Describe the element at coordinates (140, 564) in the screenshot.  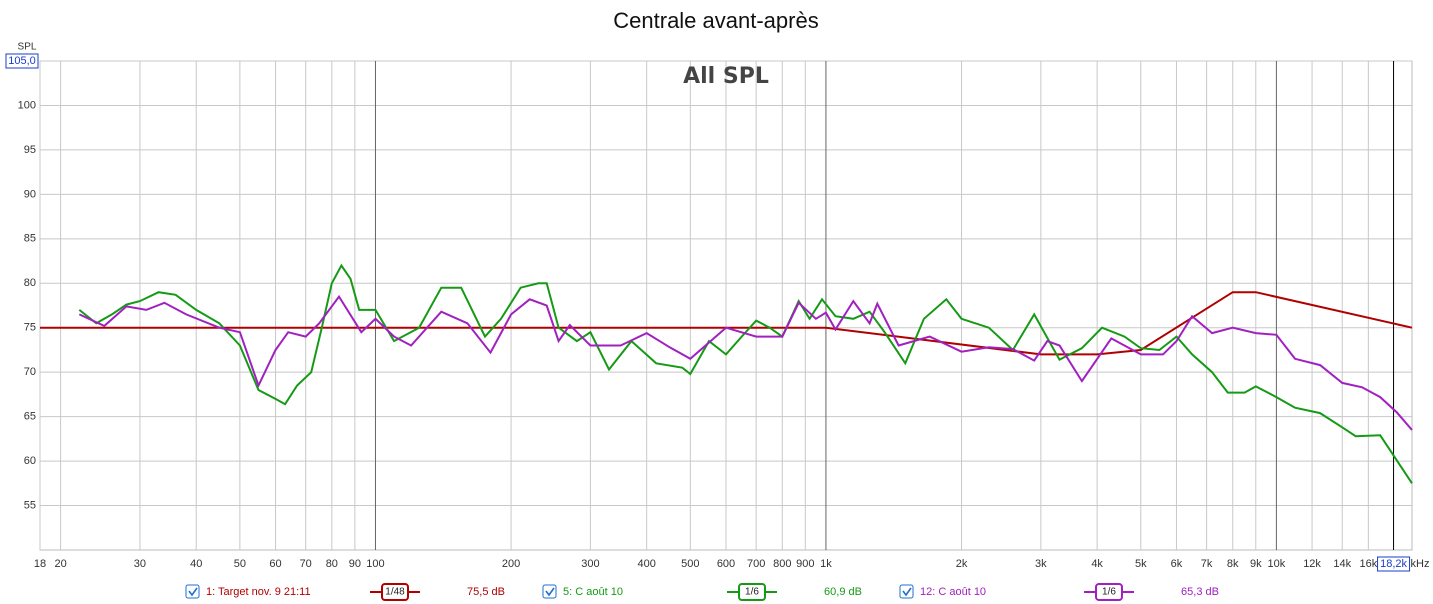
I see `x-tick-label: 30` at that location.